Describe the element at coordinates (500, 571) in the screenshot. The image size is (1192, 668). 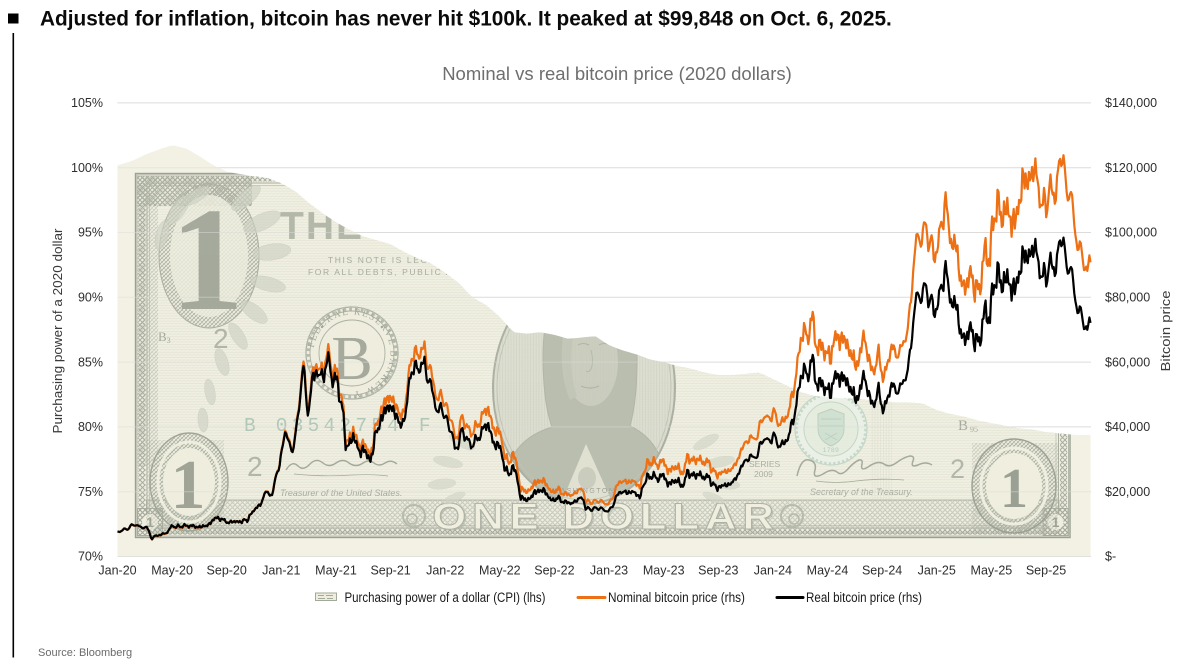
I see `svg-text: May-22` at that location.